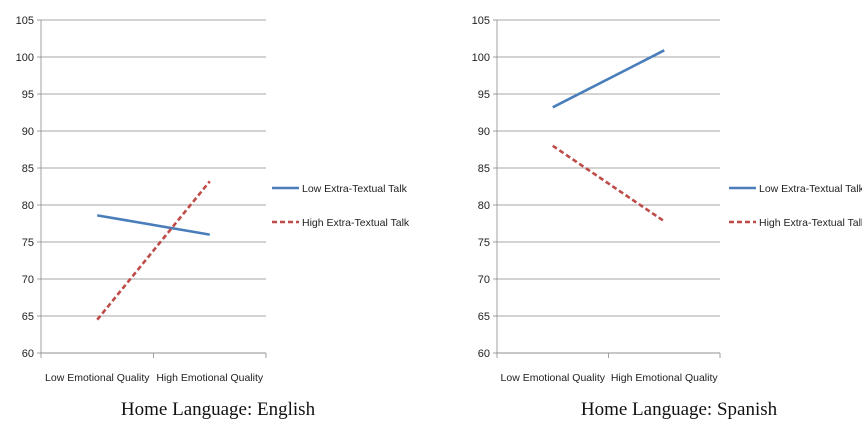  I want to click on chart-caption: Home Language: Spanish, so click(679, 409).